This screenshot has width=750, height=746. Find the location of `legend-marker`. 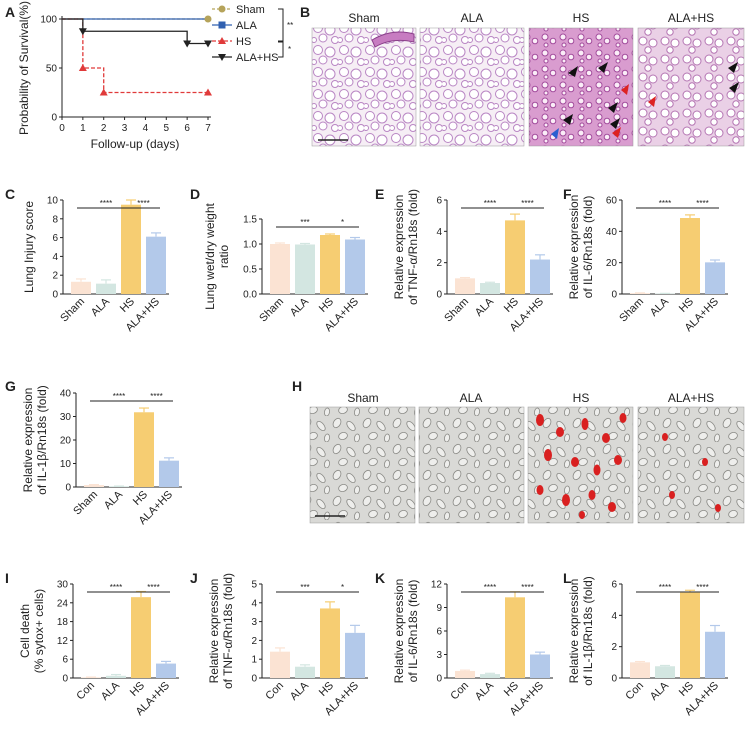

legend-marker is located at coordinates (222, 57).